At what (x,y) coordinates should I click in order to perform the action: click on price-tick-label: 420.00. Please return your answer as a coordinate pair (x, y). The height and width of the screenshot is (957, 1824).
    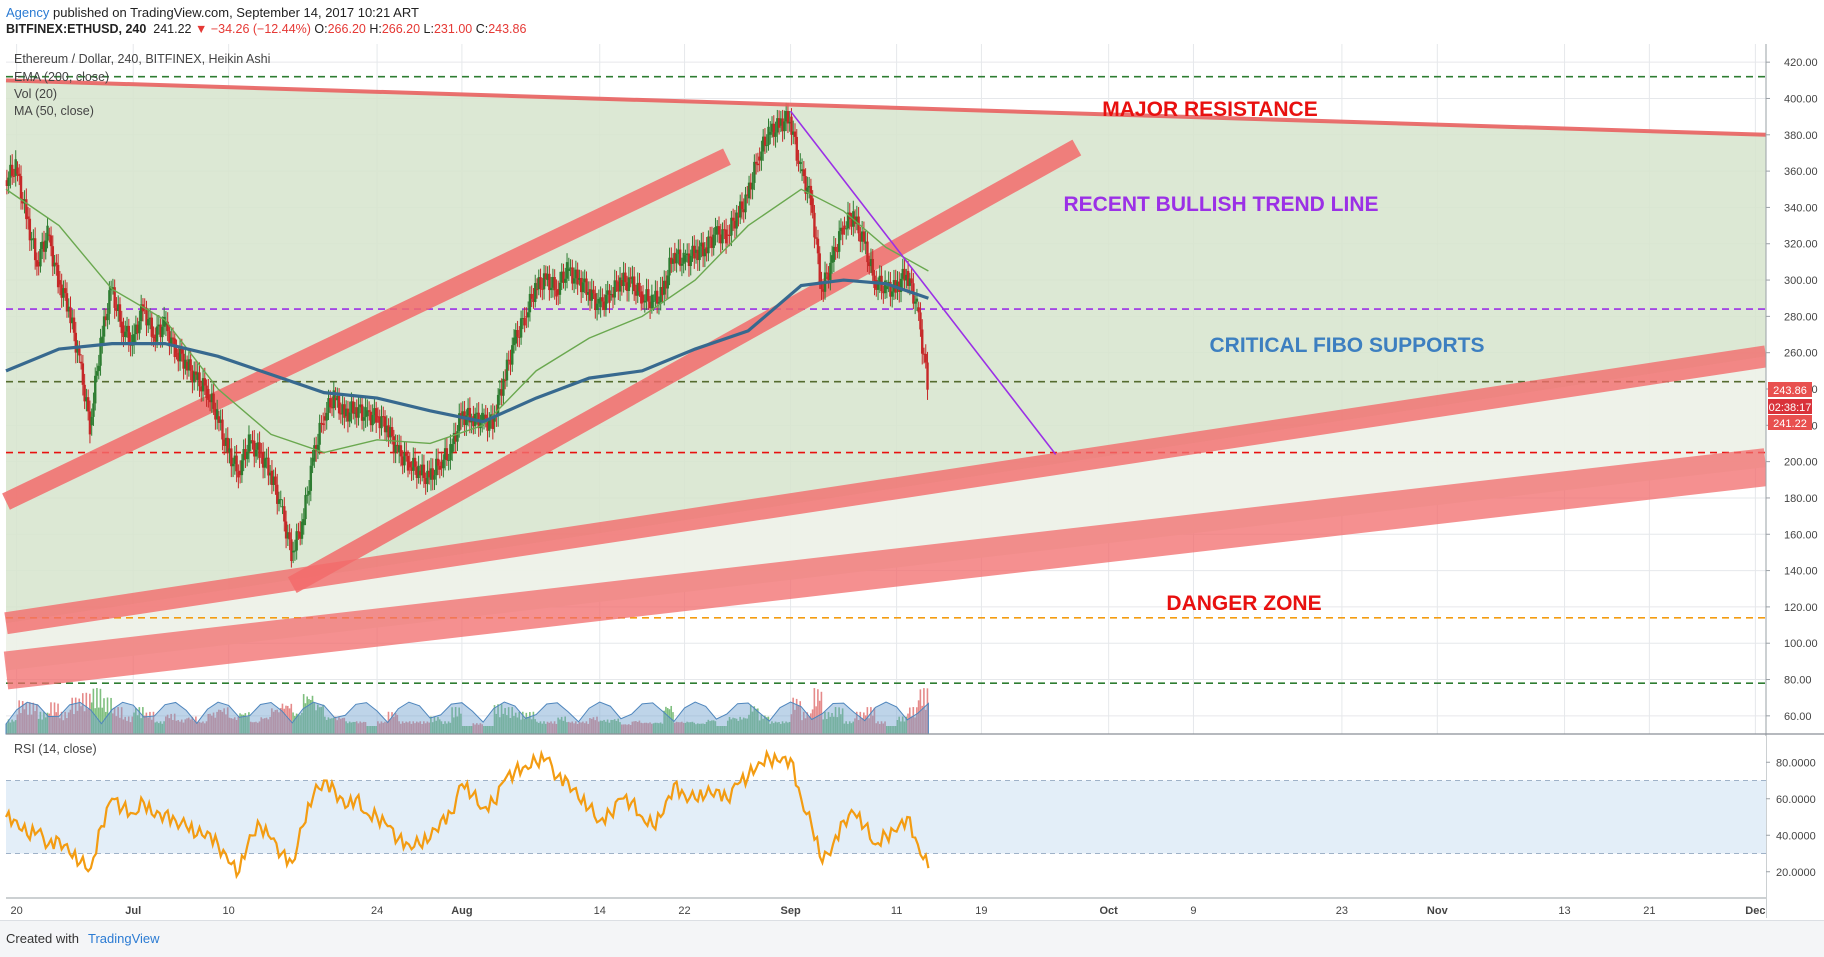
    Looking at the image, I should click on (1801, 63).